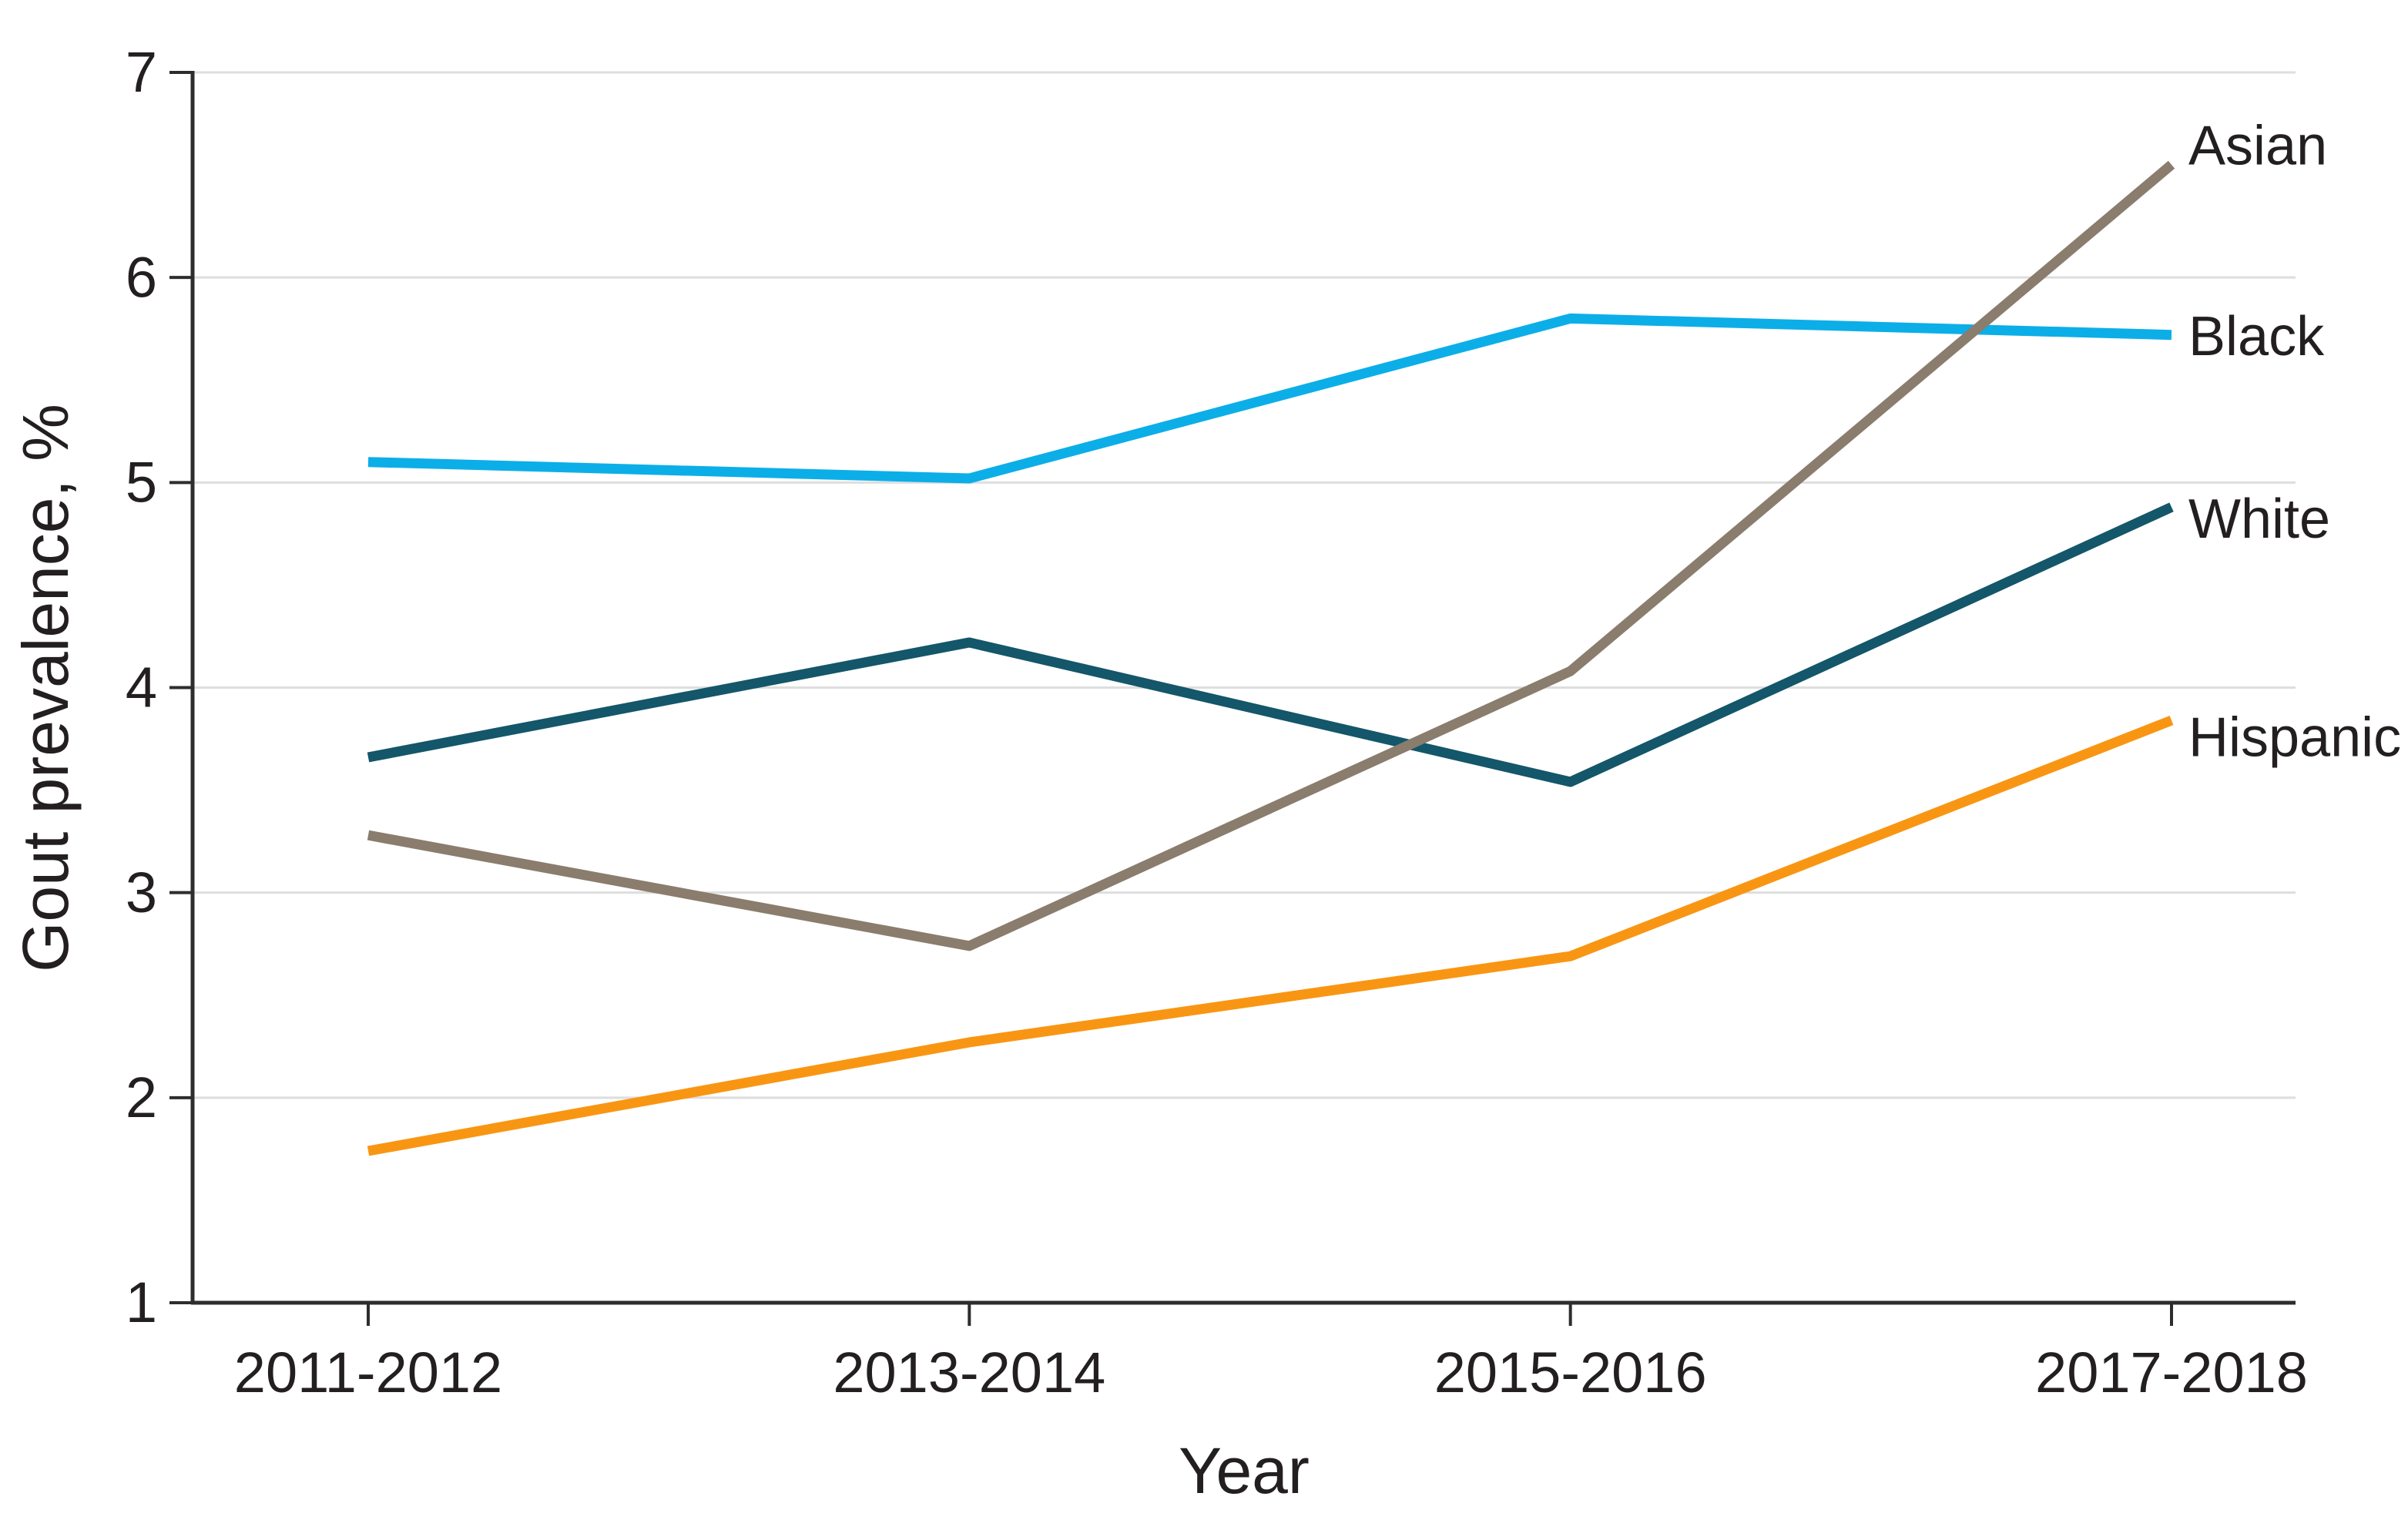  Describe the element at coordinates (2256, 336) in the screenshot. I see `series-label-black: Black` at that location.